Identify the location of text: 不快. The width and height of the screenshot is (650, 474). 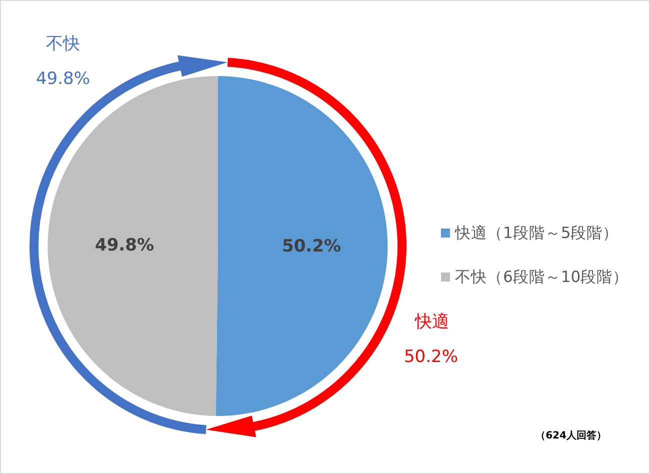
(63, 44).